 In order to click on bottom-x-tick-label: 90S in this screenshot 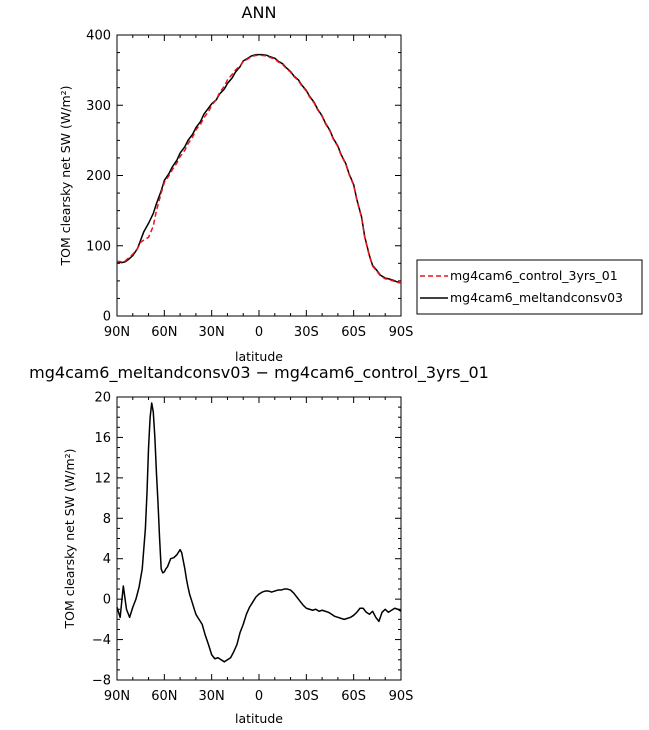, I will do `click(401, 696)`.